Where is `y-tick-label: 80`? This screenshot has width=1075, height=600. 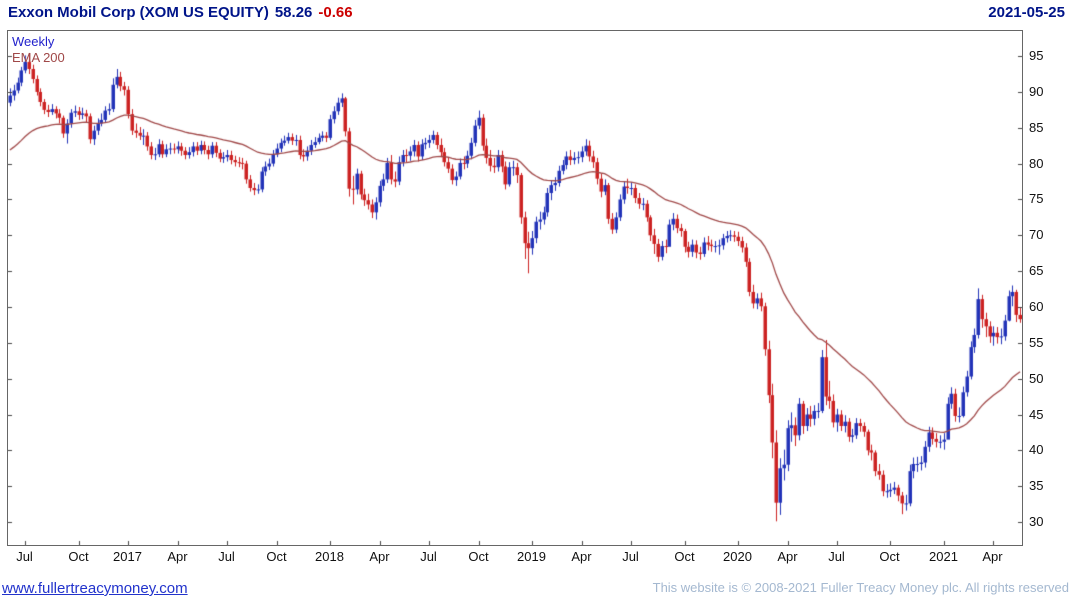 y-tick-label: 80 is located at coordinates (1036, 163).